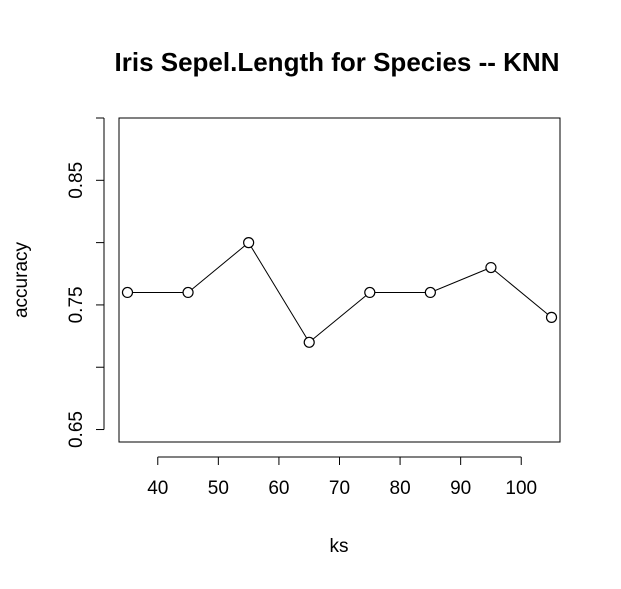  What do you see at coordinates (76, 180) in the screenshot?
I see `y-tick-label: 0.85` at bounding box center [76, 180].